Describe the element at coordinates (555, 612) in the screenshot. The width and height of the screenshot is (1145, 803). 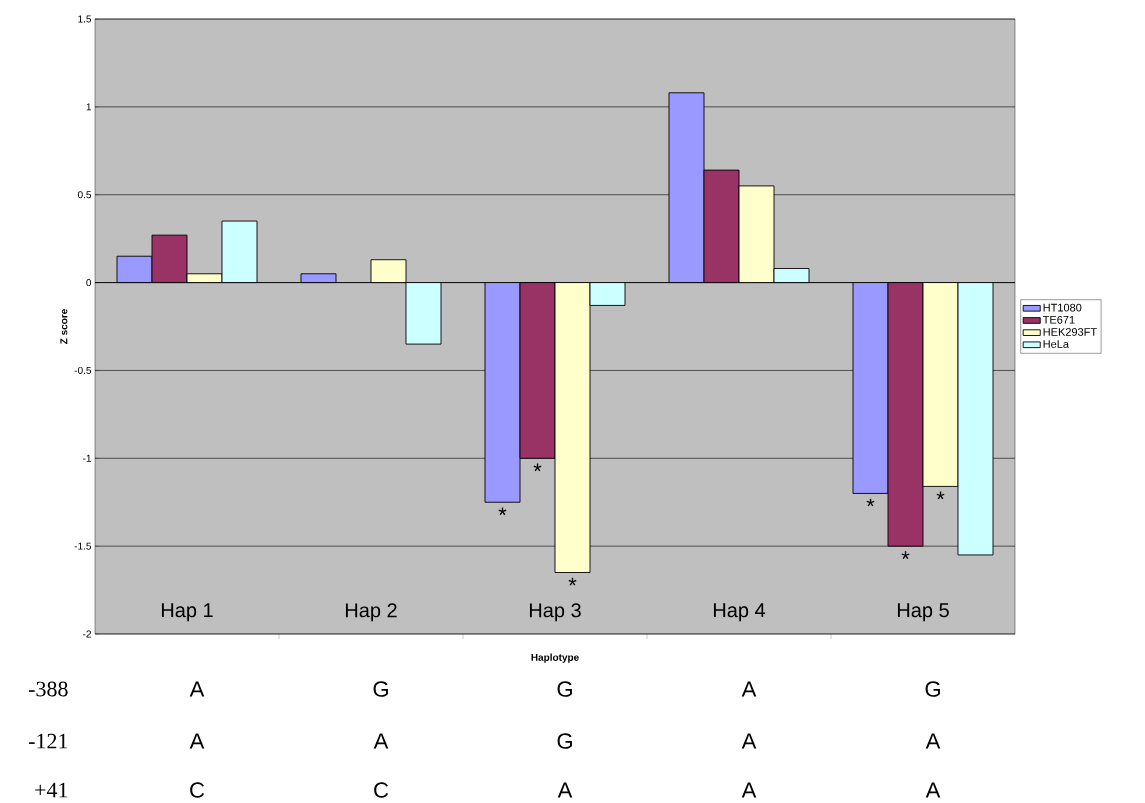
I see `x-tick-label: Hap 3` at that location.